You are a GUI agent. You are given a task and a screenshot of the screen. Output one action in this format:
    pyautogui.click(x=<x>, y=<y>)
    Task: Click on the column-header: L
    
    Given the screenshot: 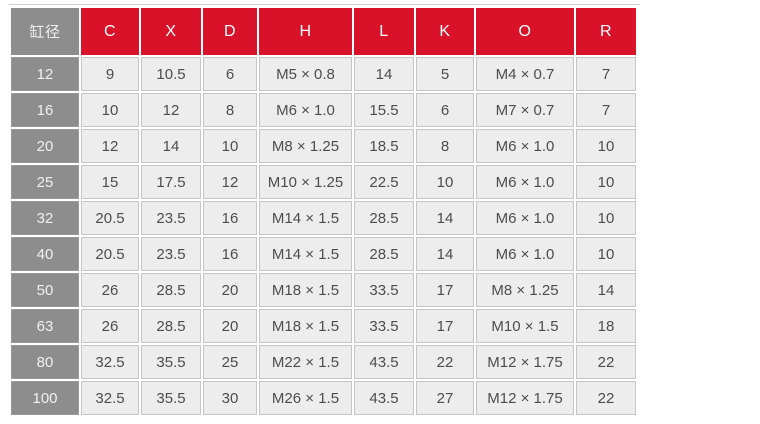 What is the action you would take?
    pyautogui.click(x=384, y=31)
    